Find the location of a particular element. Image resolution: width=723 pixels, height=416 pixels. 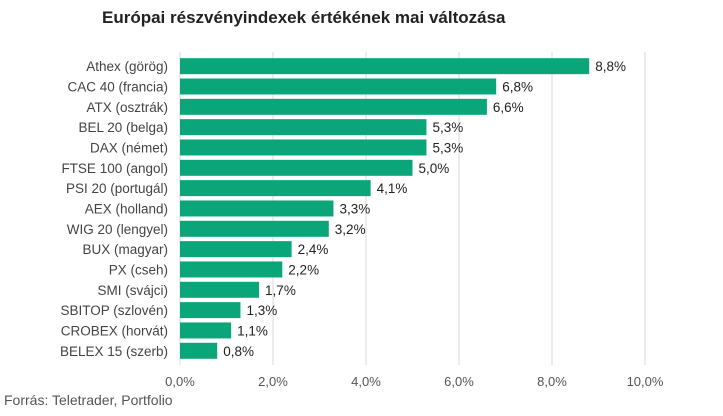

x-tick-label: 2,0% is located at coordinates (273, 381).